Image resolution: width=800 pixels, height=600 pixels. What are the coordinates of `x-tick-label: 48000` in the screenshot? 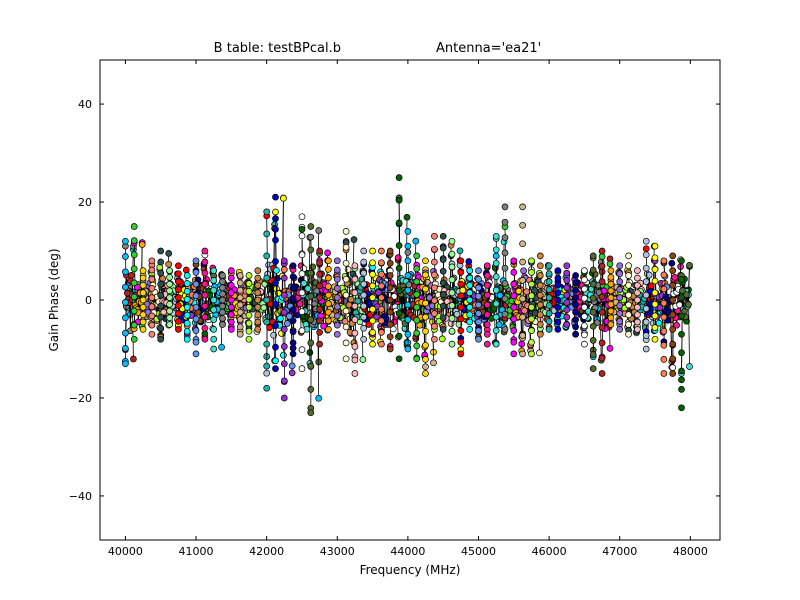 It's located at (690, 551).